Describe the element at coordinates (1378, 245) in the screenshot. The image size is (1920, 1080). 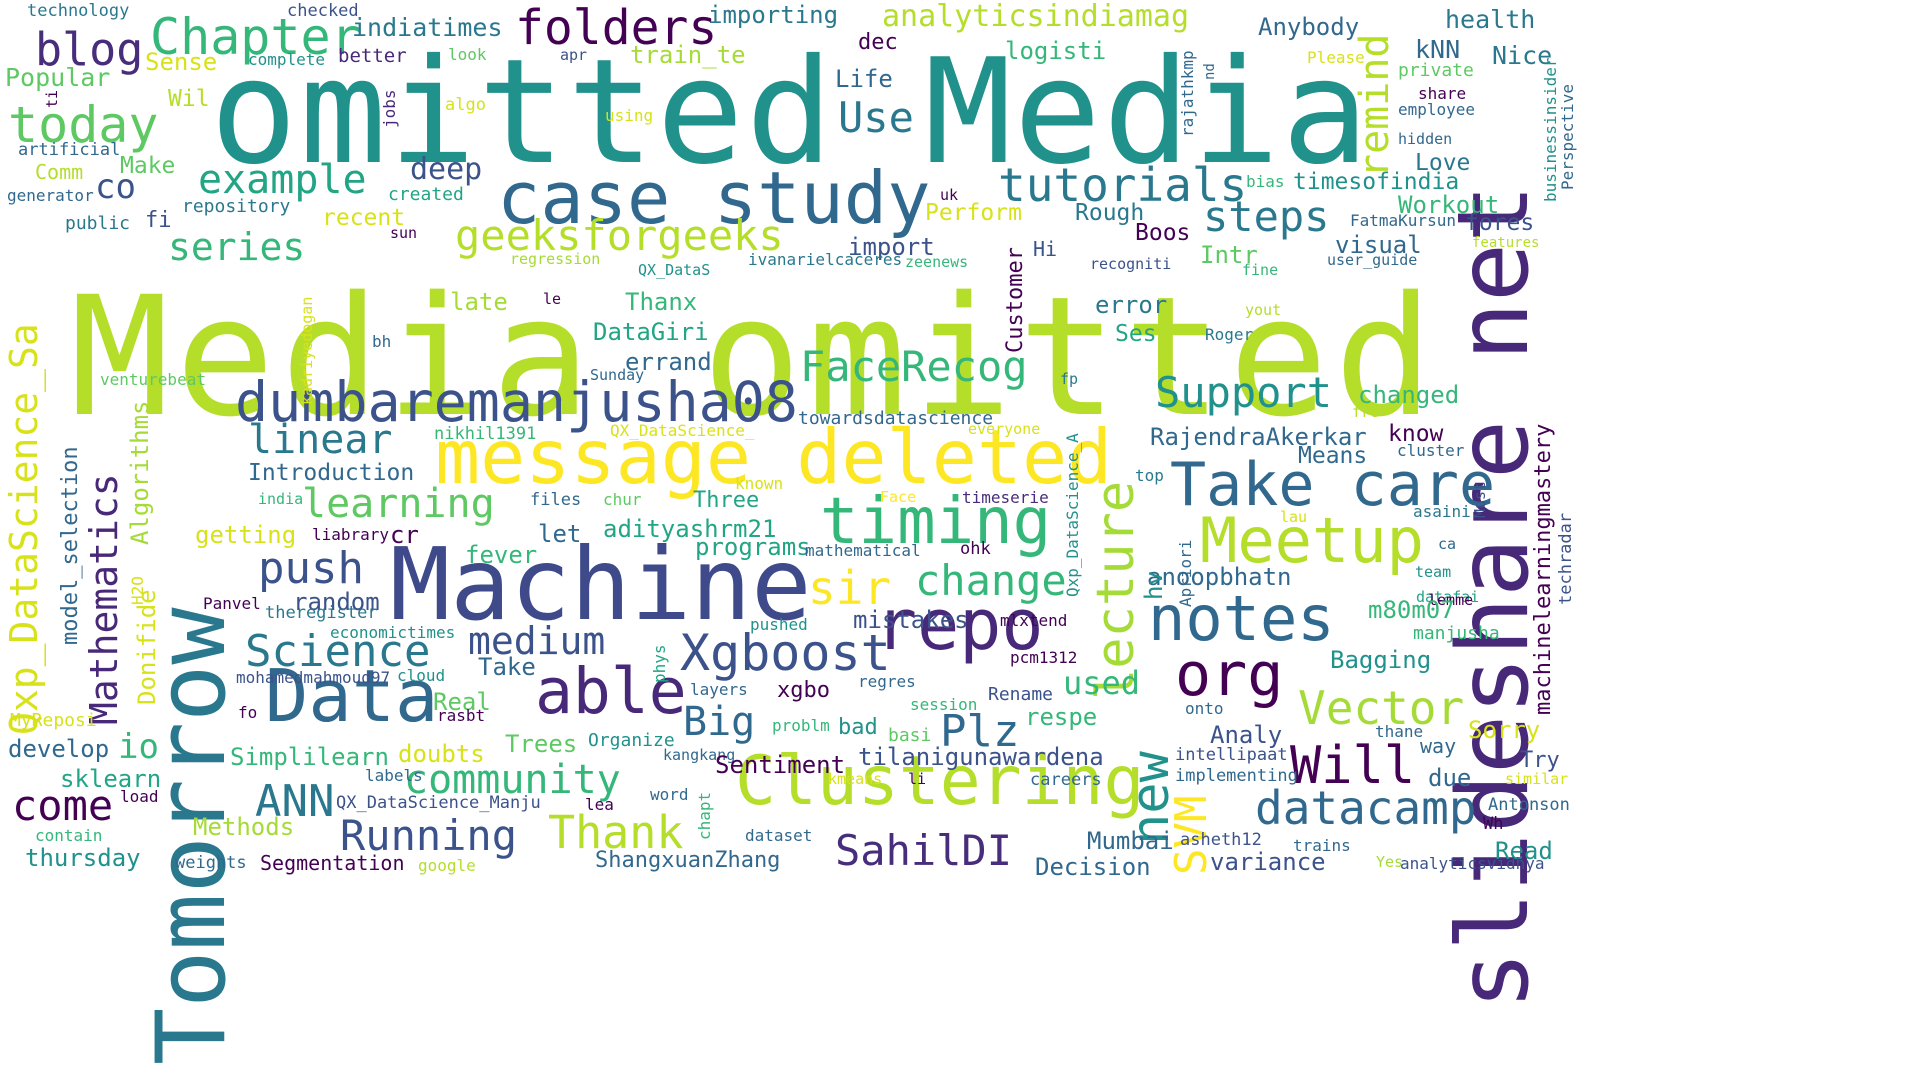
I see `word-visual: visual` at that location.